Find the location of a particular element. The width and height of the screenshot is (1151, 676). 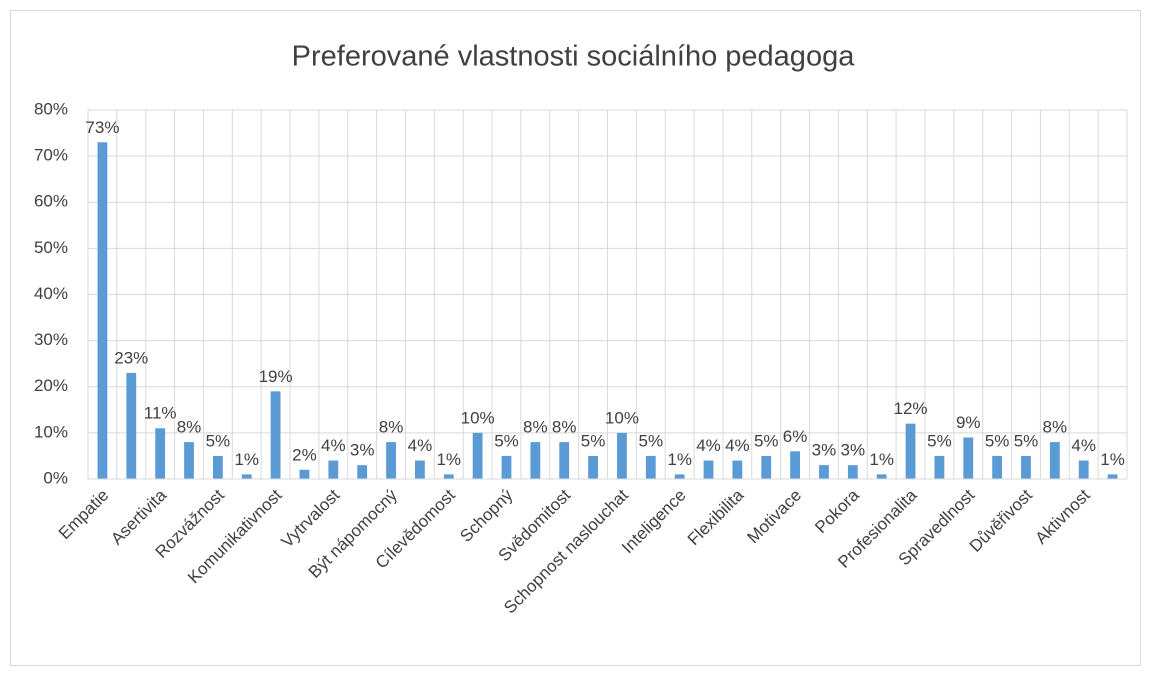

y-tick-label: 40% is located at coordinates (51, 293).